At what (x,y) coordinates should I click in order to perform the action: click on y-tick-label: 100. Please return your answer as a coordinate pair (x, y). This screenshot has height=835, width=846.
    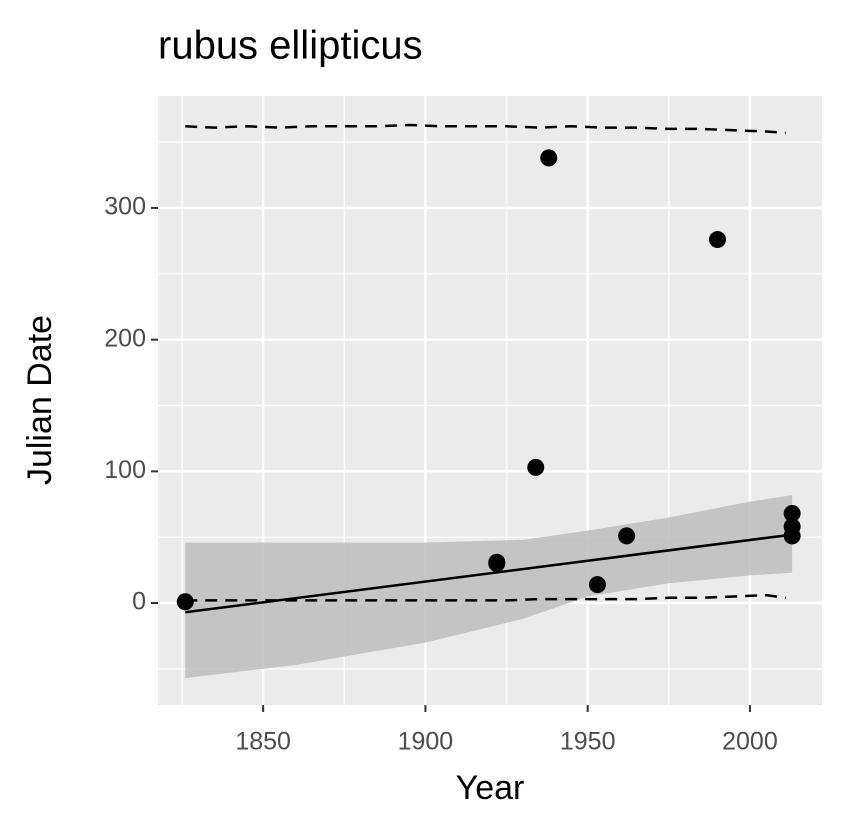
    Looking at the image, I should click on (125, 470).